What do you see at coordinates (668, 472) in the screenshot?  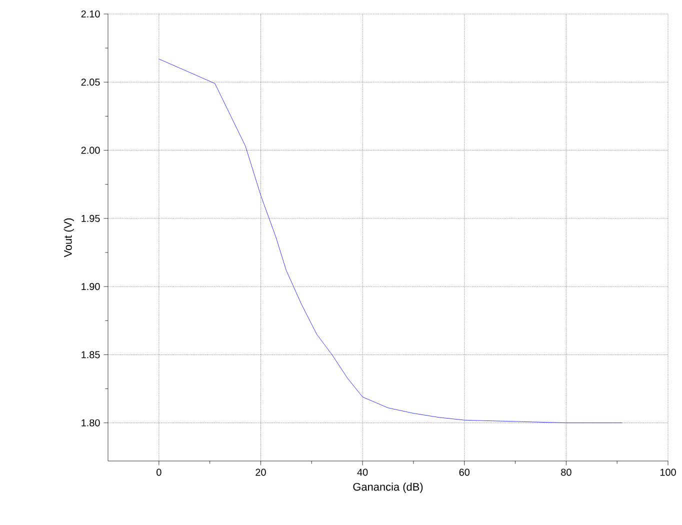 I see `x-tick-label: 100` at bounding box center [668, 472].